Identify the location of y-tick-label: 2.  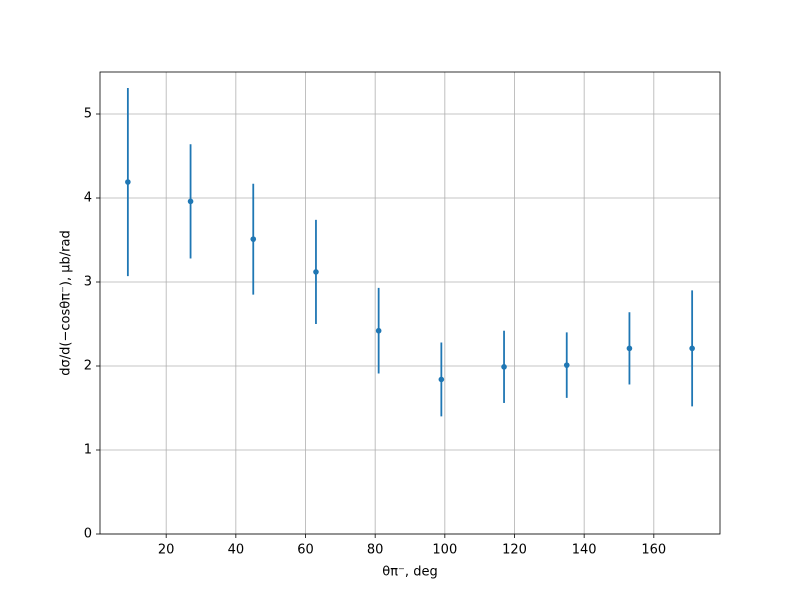
(88, 366).